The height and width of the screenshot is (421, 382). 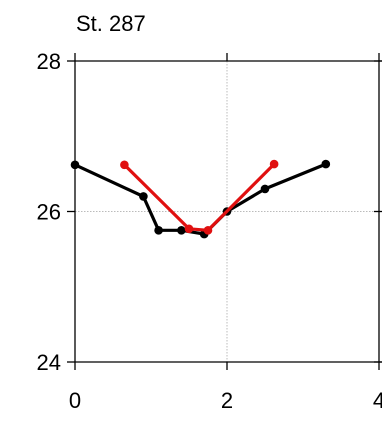 What do you see at coordinates (49, 212) in the screenshot?
I see `y-tick-label: 26` at bounding box center [49, 212].